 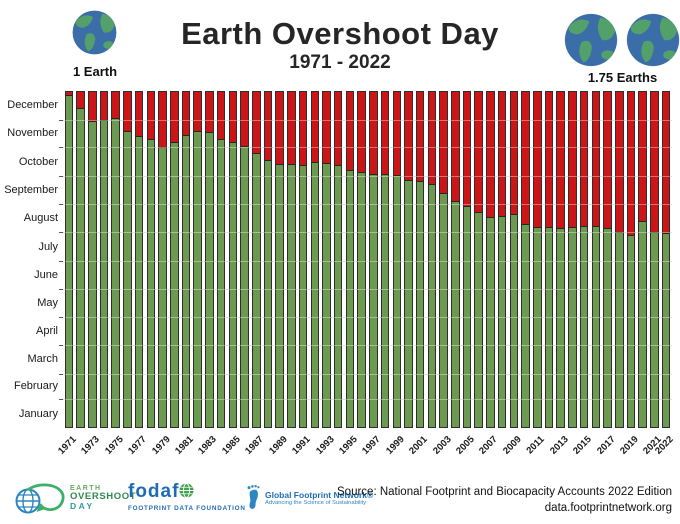 I want to click on page-title: Earth Overshoot Day, so click(x=340, y=33).